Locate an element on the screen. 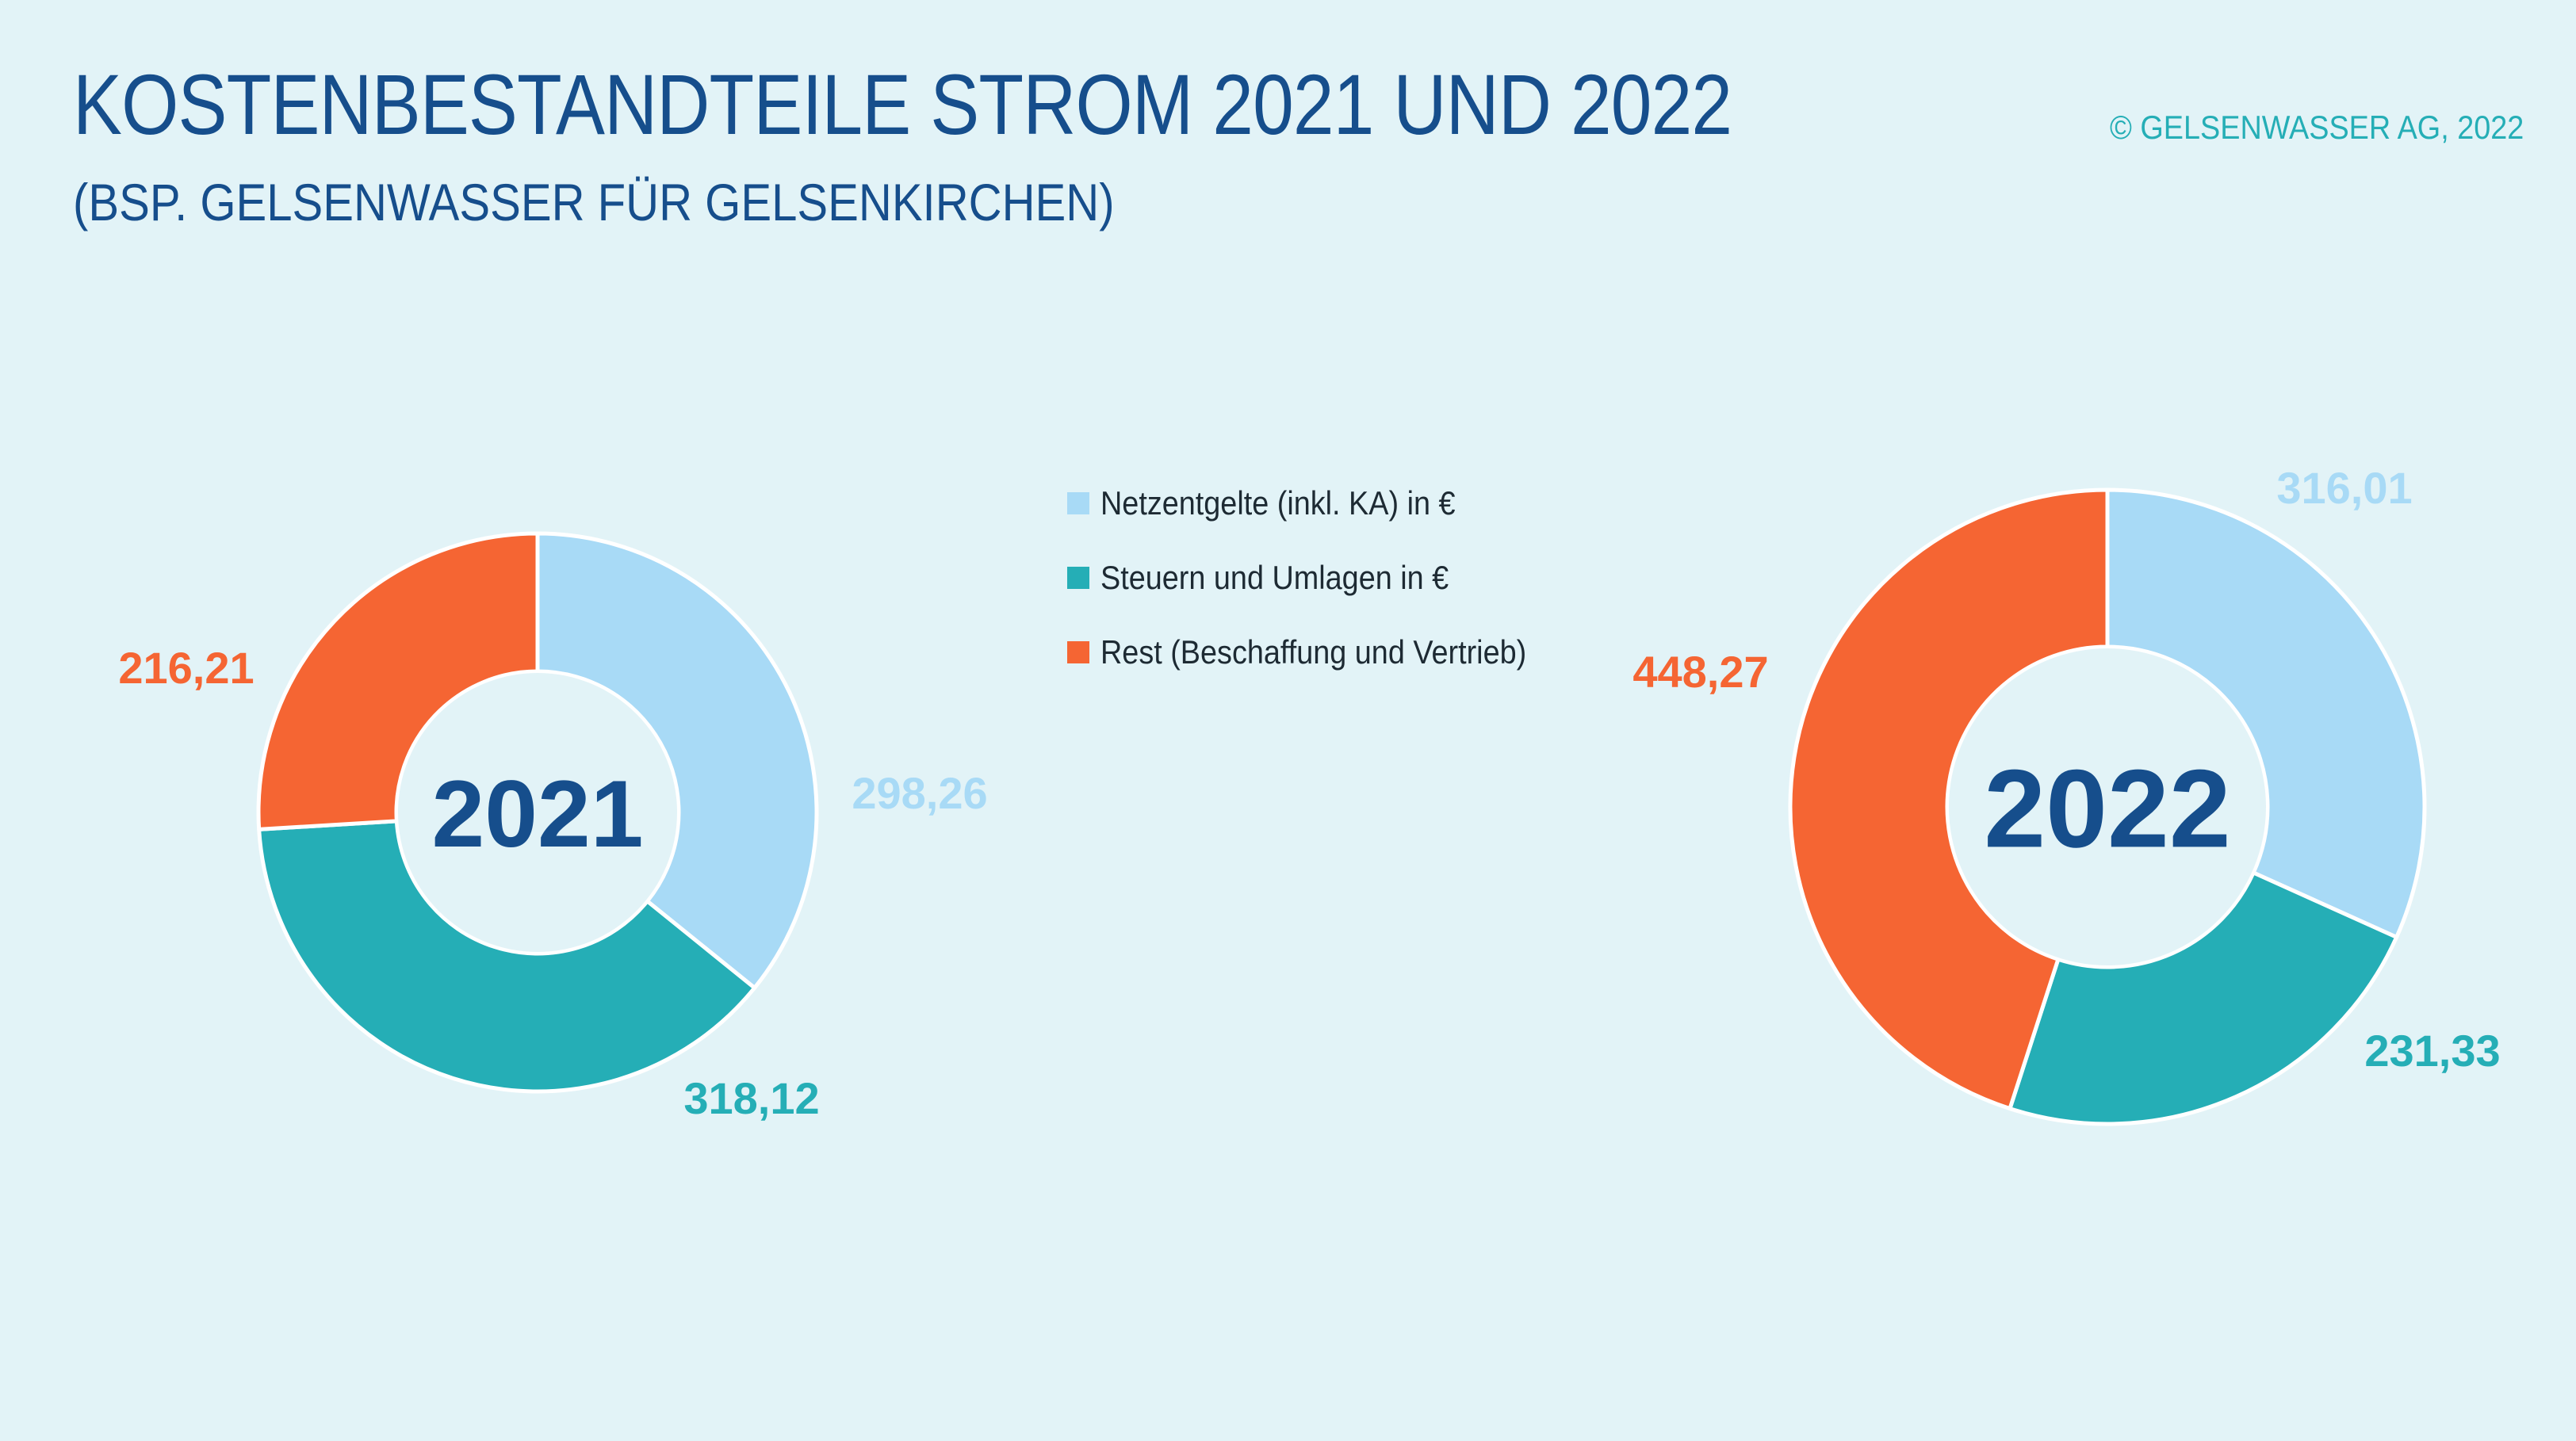  donut-chart-2021: 298,26 318,12 216,21 2021 is located at coordinates (553, 827).